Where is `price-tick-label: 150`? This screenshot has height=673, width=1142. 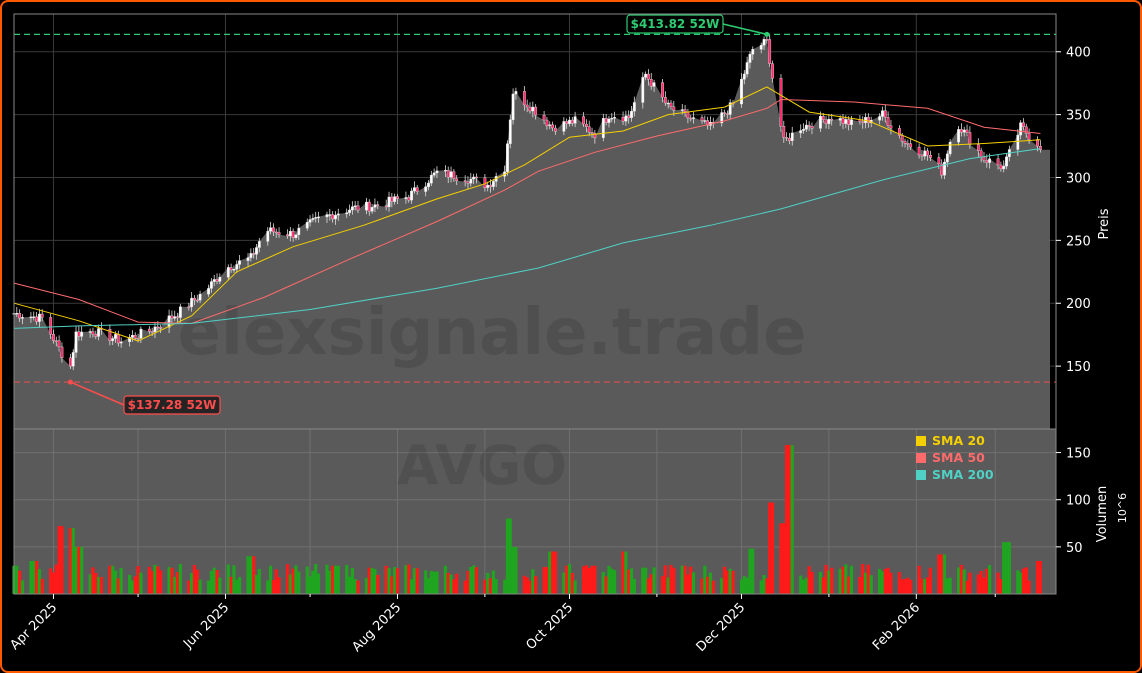 price-tick-label: 150 is located at coordinates (1078, 367).